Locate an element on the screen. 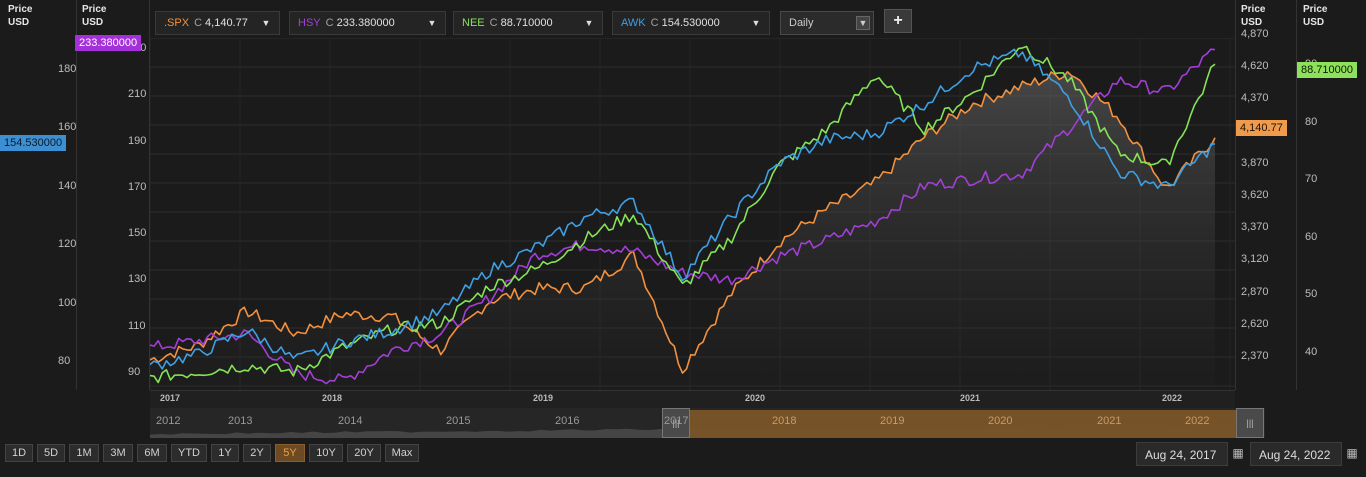 This screenshot has width=1366, height=477. axis_hsy-tick: 90 is located at coordinates (134, 372).